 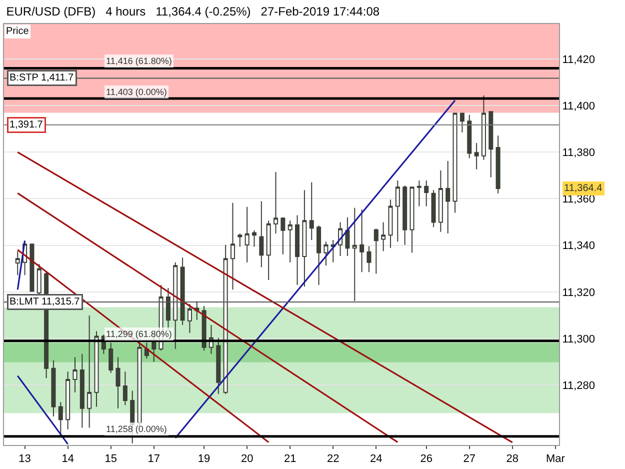 I want to click on ref-line-label: 11,299 (61.80%), so click(x=139, y=334).